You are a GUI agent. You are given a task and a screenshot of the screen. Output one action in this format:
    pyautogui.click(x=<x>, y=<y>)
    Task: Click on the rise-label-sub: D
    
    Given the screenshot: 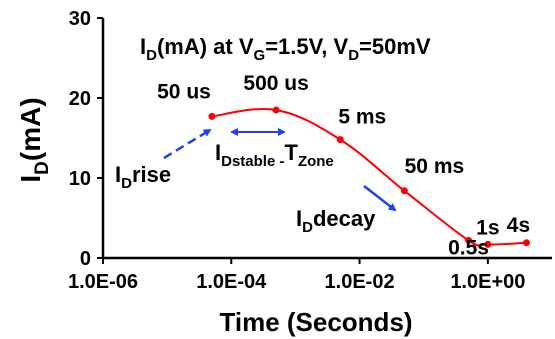 What is the action you would take?
    pyautogui.click(x=126, y=183)
    